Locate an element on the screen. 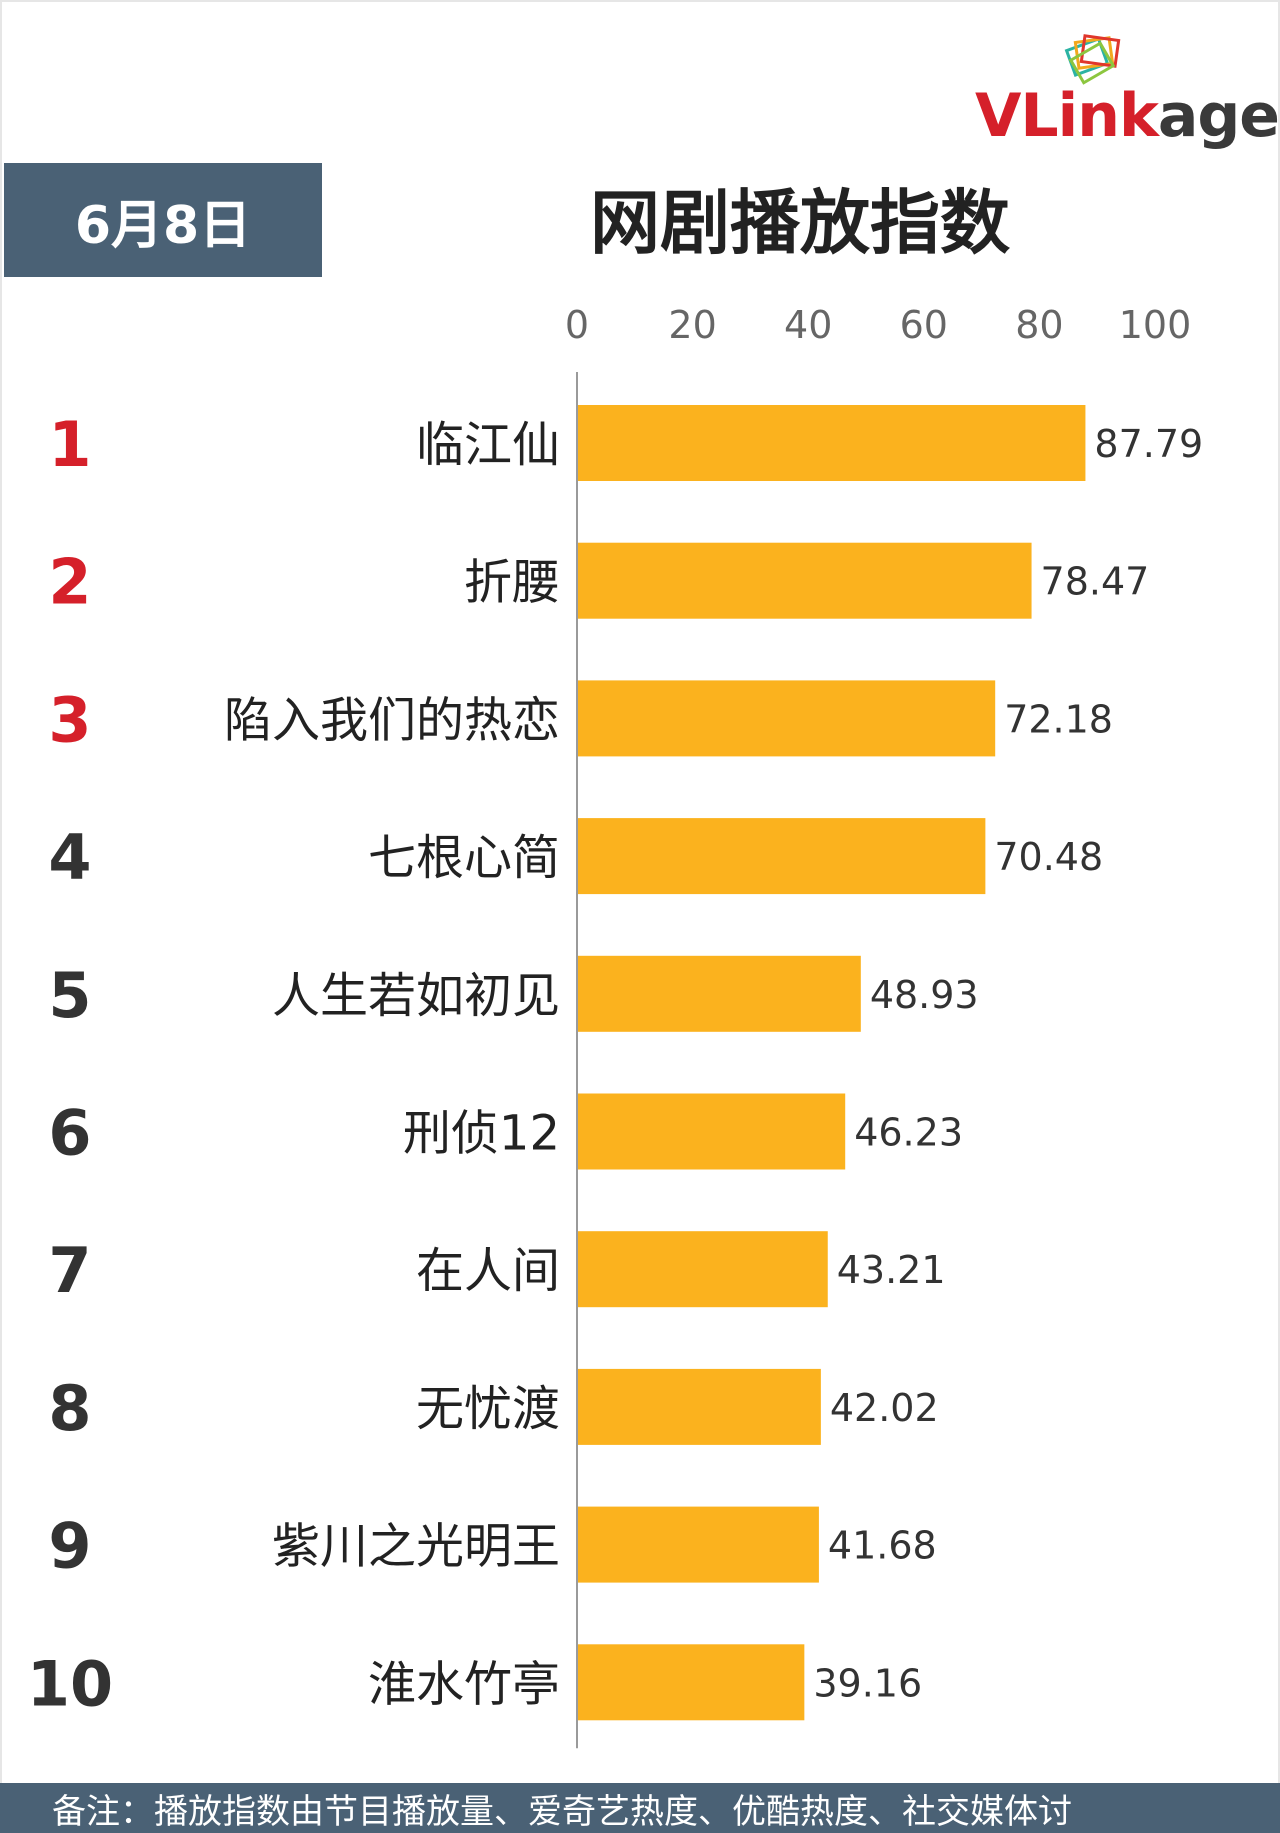 The width and height of the screenshot is (1280, 1833). category-label: 紫川之光明王 is located at coordinates (416, 1547).